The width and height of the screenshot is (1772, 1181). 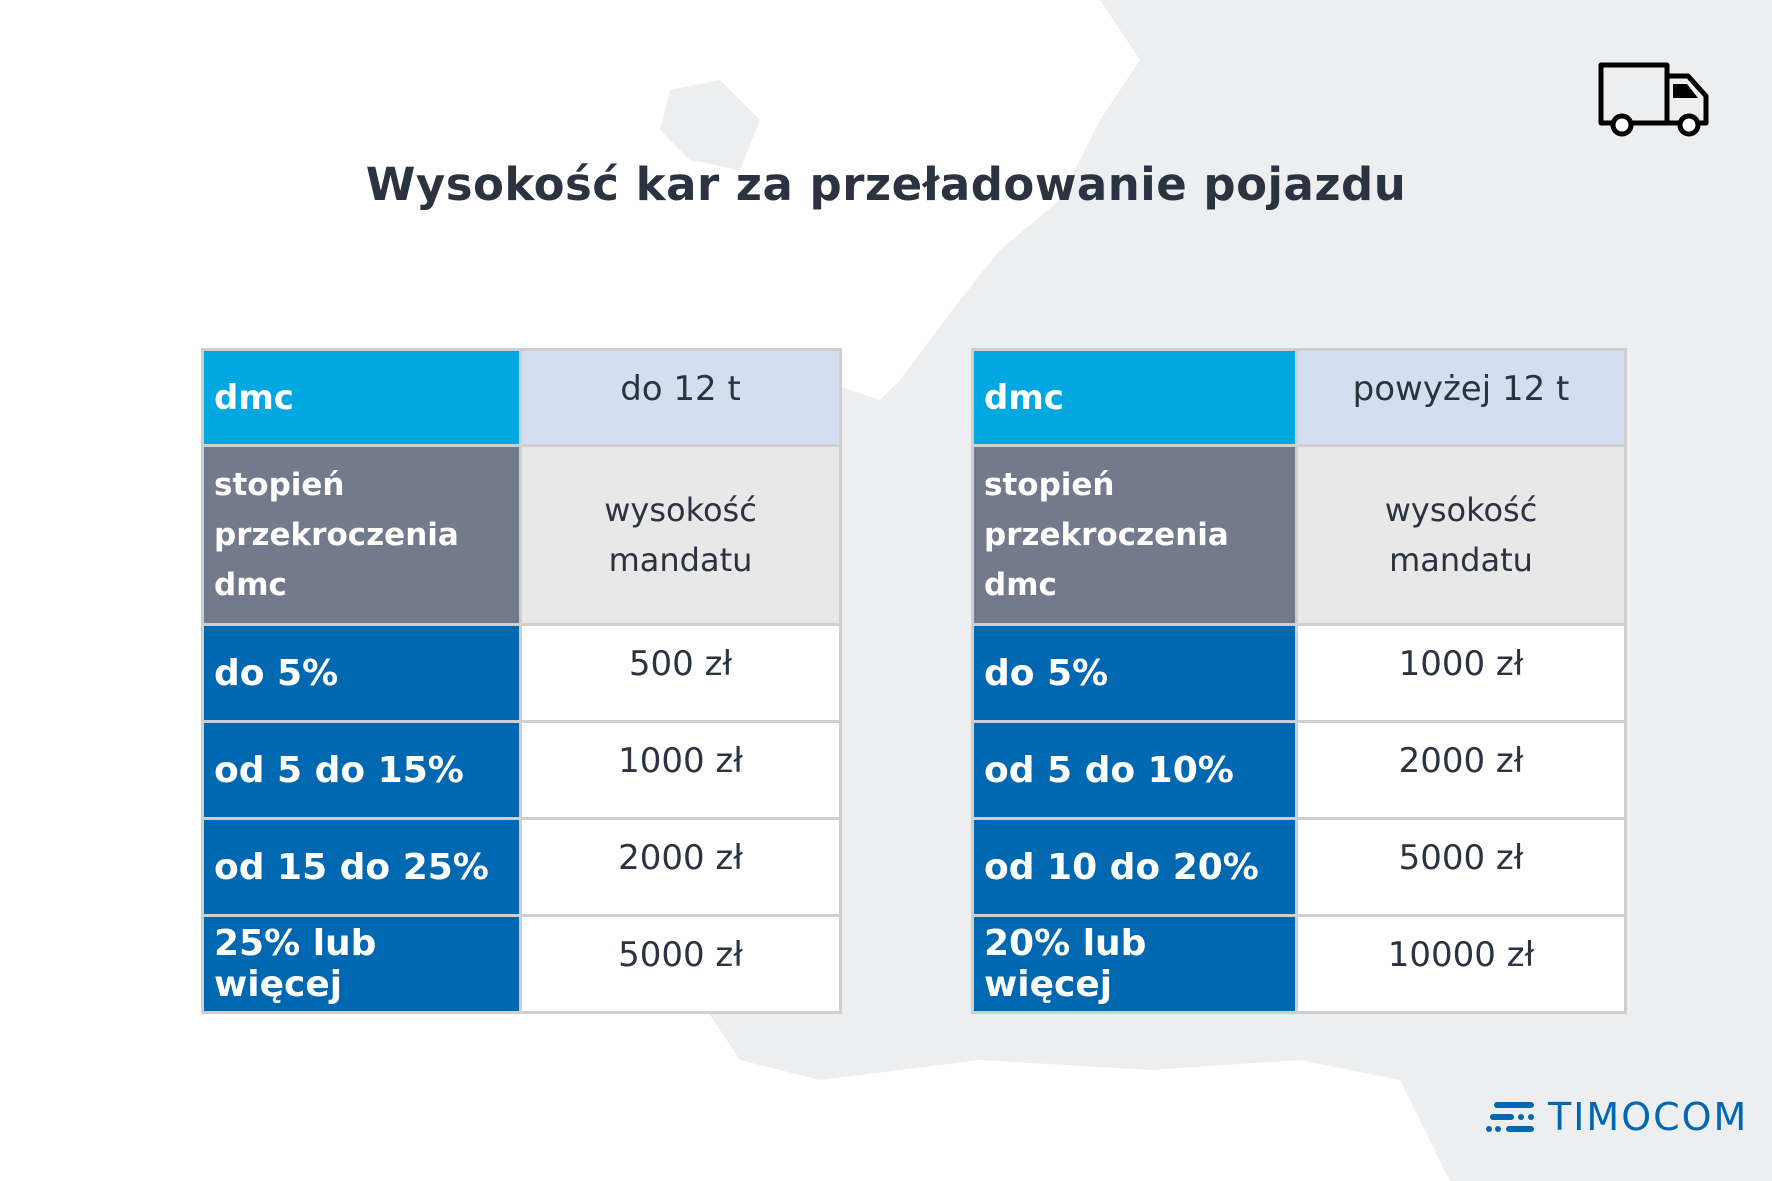 What do you see at coordinates (1461, 964) in the screenshot?
I see `row-value: 10000 zł` at bounding box center [1461, 964].